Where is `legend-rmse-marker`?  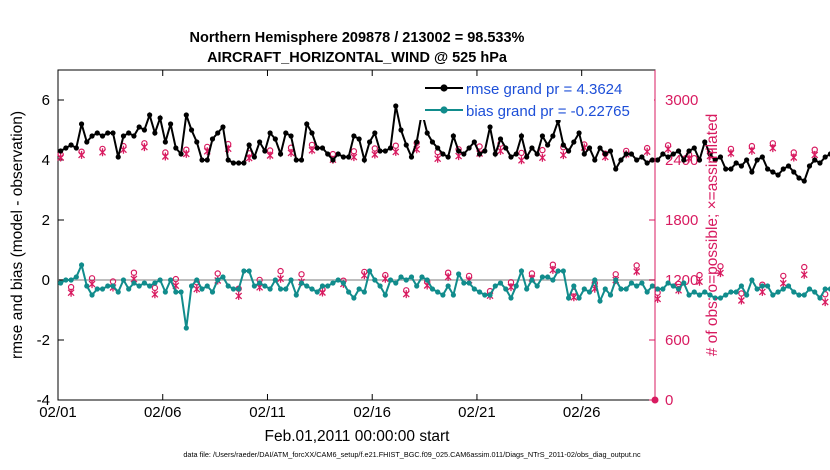
legend-rmse-marker is located at coordinates (444, 88).